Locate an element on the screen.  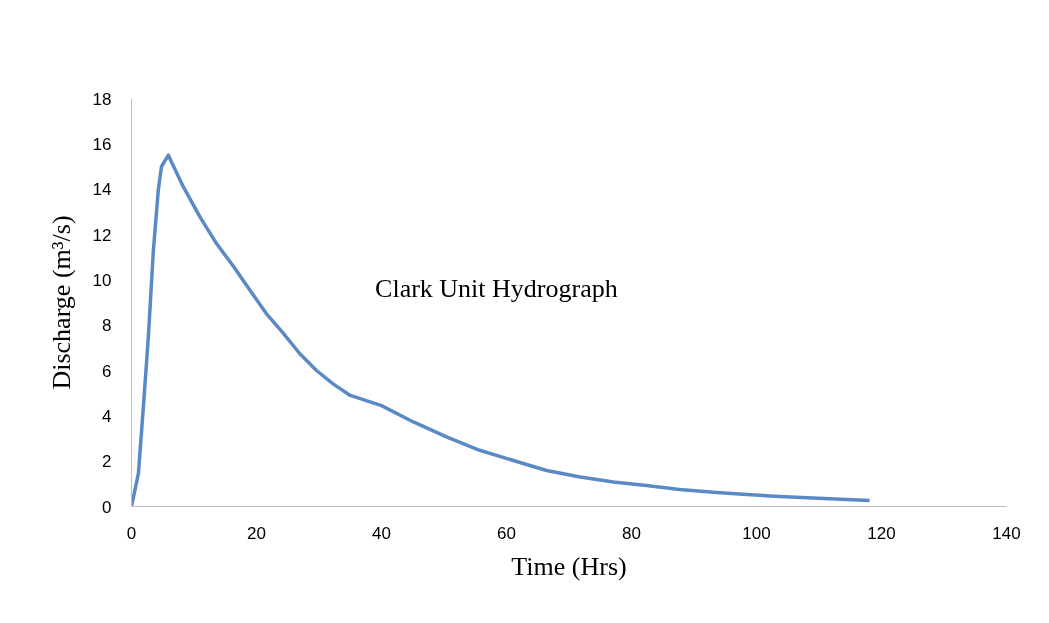
x-tick-label: 80 is located at coordinates (631, 533).